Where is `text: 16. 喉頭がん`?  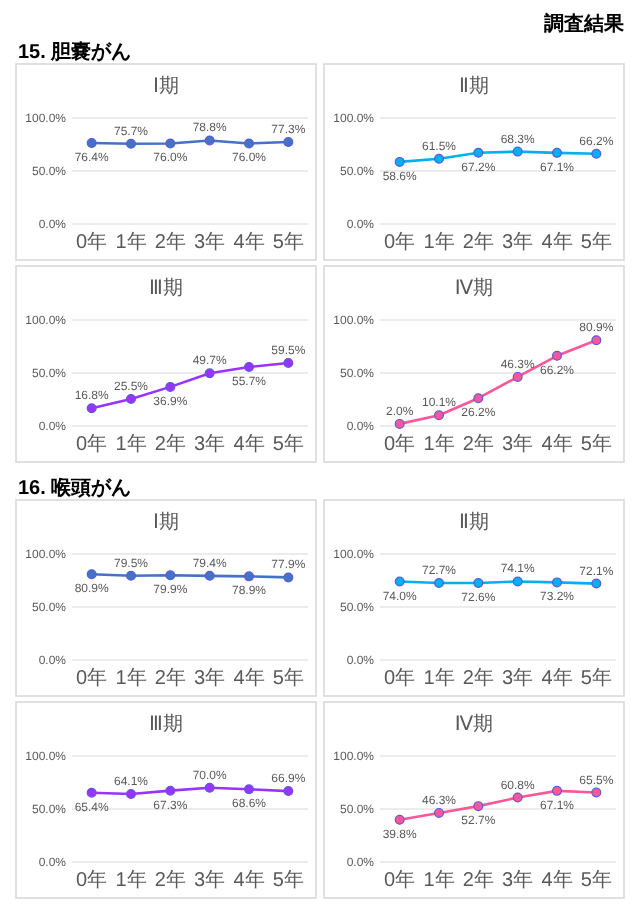
text: 16. 喉頭がん is located at coordinates (75, 488).